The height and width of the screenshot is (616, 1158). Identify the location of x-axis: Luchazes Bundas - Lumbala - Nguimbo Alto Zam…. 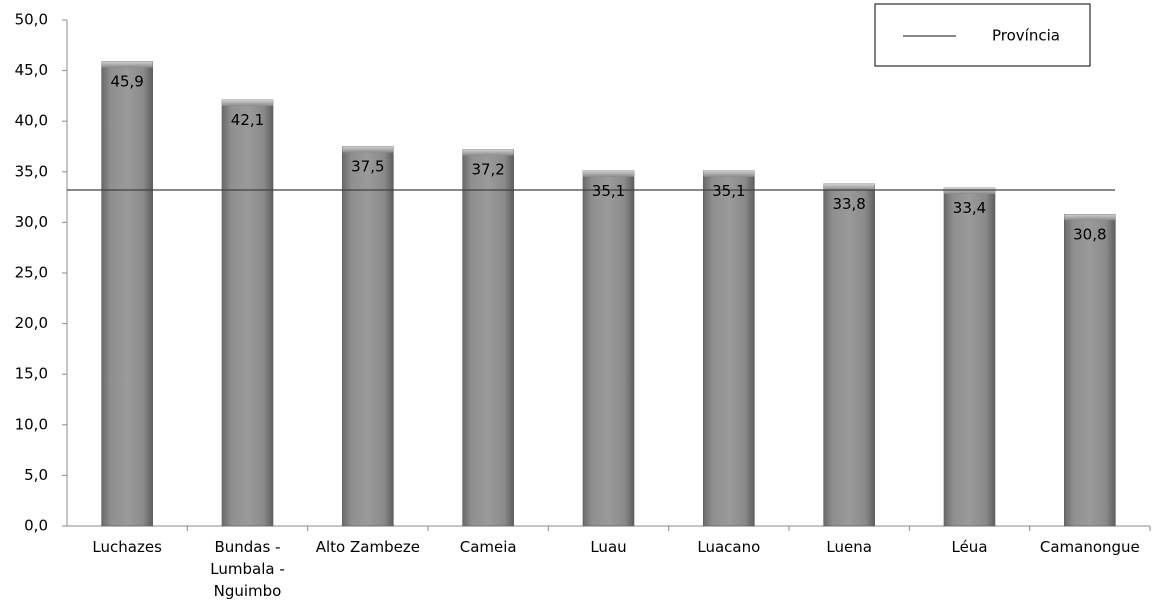
(609, 562).